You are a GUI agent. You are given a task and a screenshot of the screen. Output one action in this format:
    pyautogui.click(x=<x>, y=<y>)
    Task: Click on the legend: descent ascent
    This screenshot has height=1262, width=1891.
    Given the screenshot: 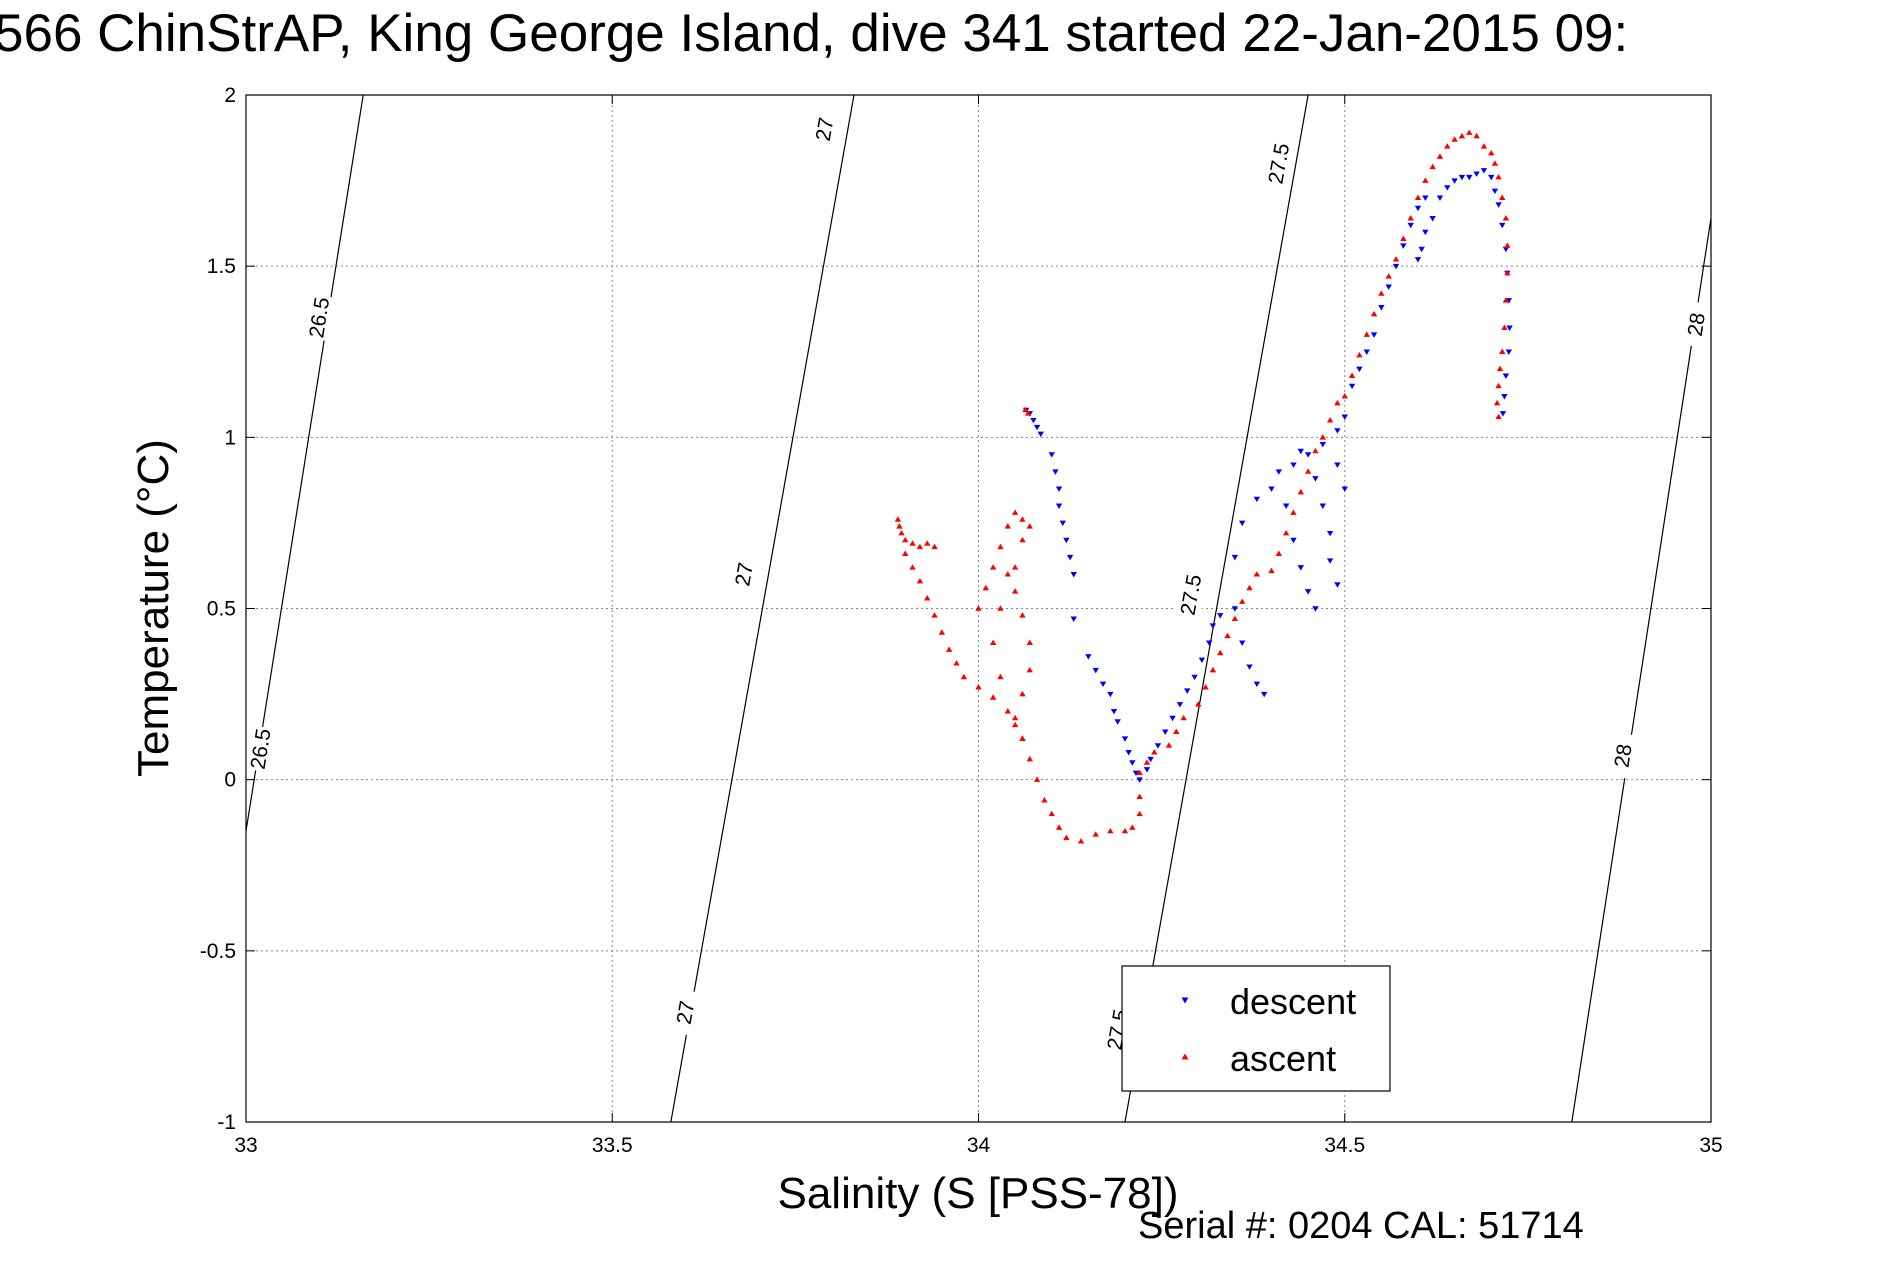 What is the action you would take?
    pyautogui.click(x=1256, y=1028)
    